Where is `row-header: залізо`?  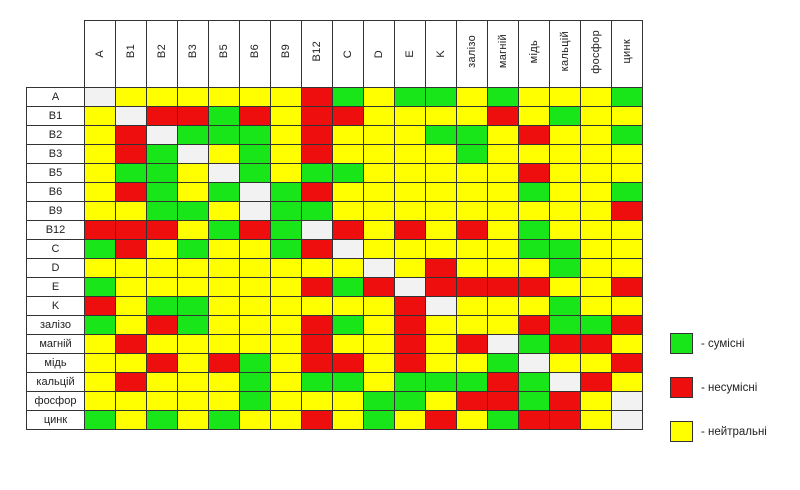
row-header: залізо is located at coordinates (55, 325).